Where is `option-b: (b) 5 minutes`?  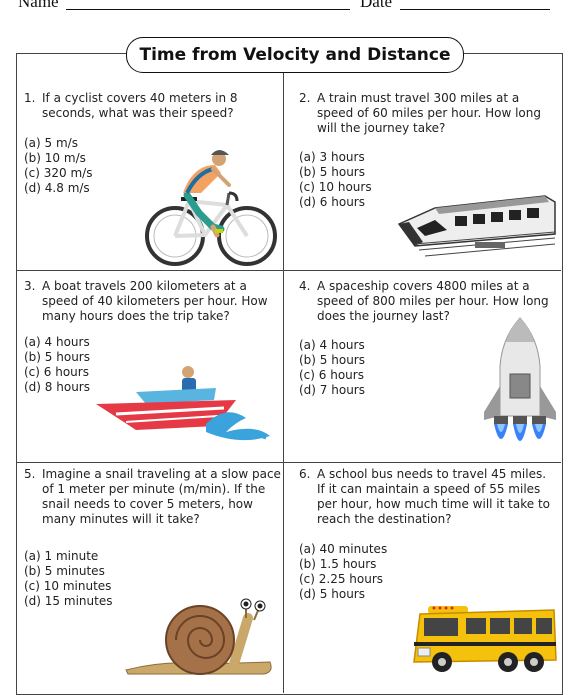
option-b: (b) 5 minutes is located at coordinates (64, 571).